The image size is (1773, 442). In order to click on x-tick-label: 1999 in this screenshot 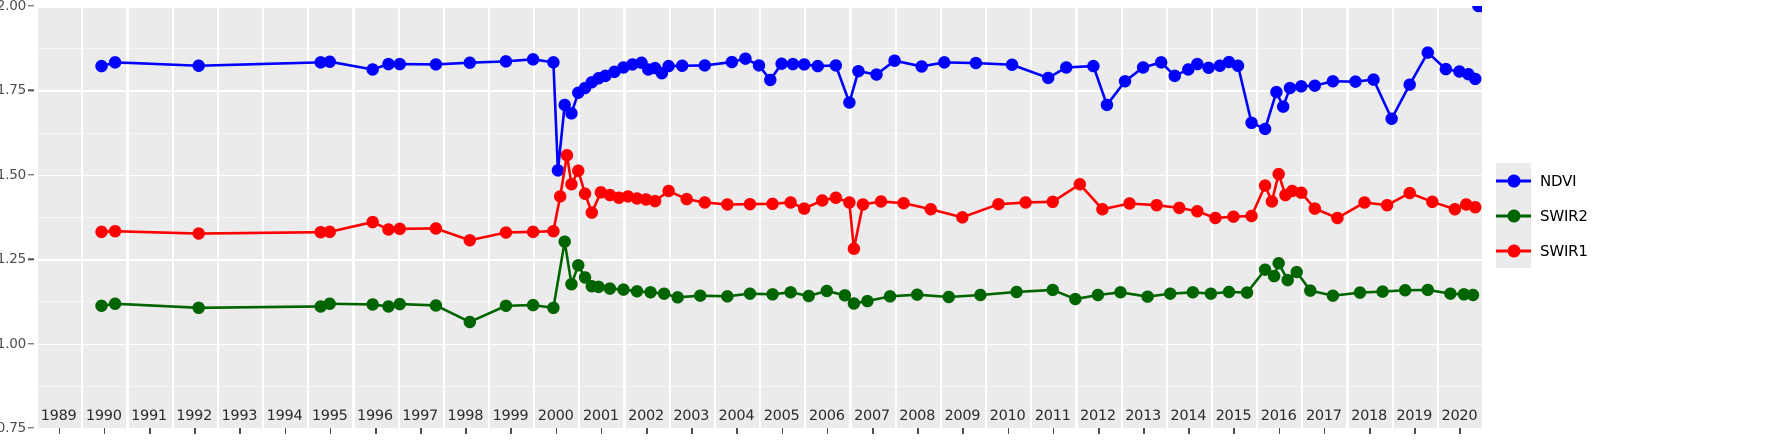, I will do `click(510, 416)`.